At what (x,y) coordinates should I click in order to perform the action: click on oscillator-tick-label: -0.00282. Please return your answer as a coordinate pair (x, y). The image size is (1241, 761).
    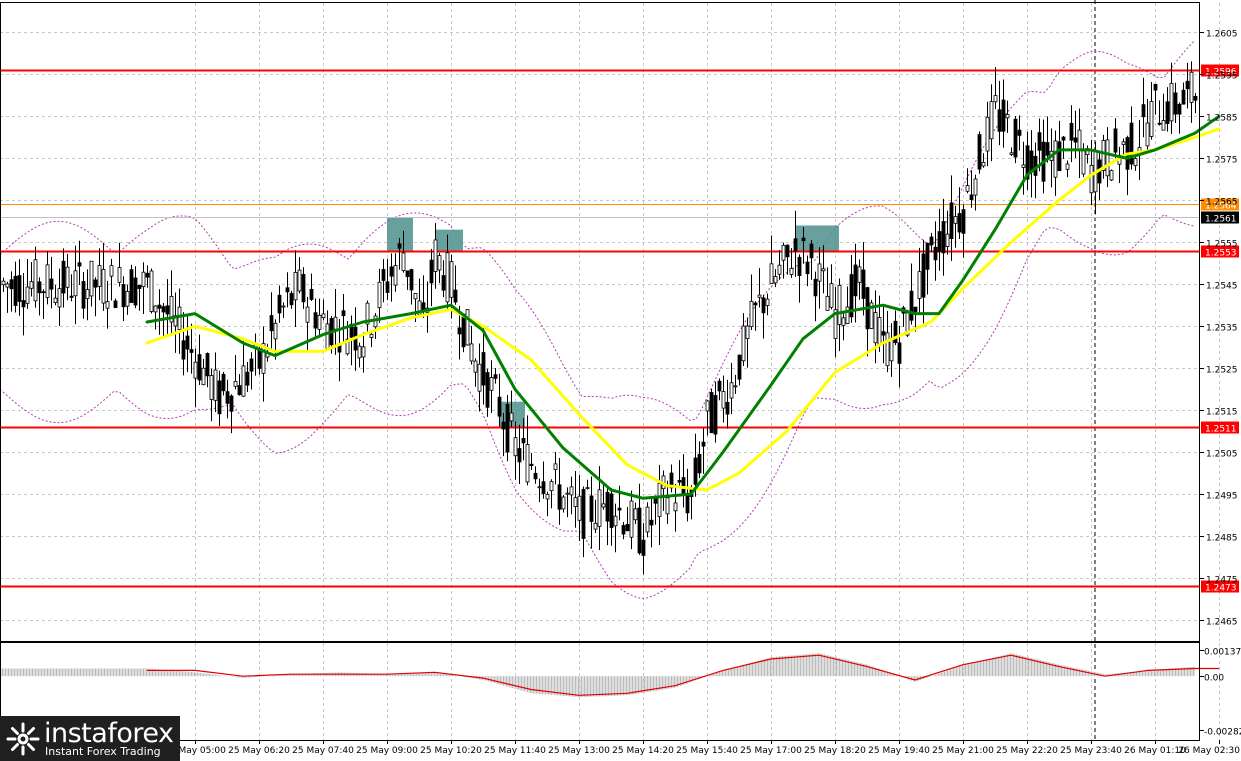
    Looking at the image, I should click on (1222, 733).